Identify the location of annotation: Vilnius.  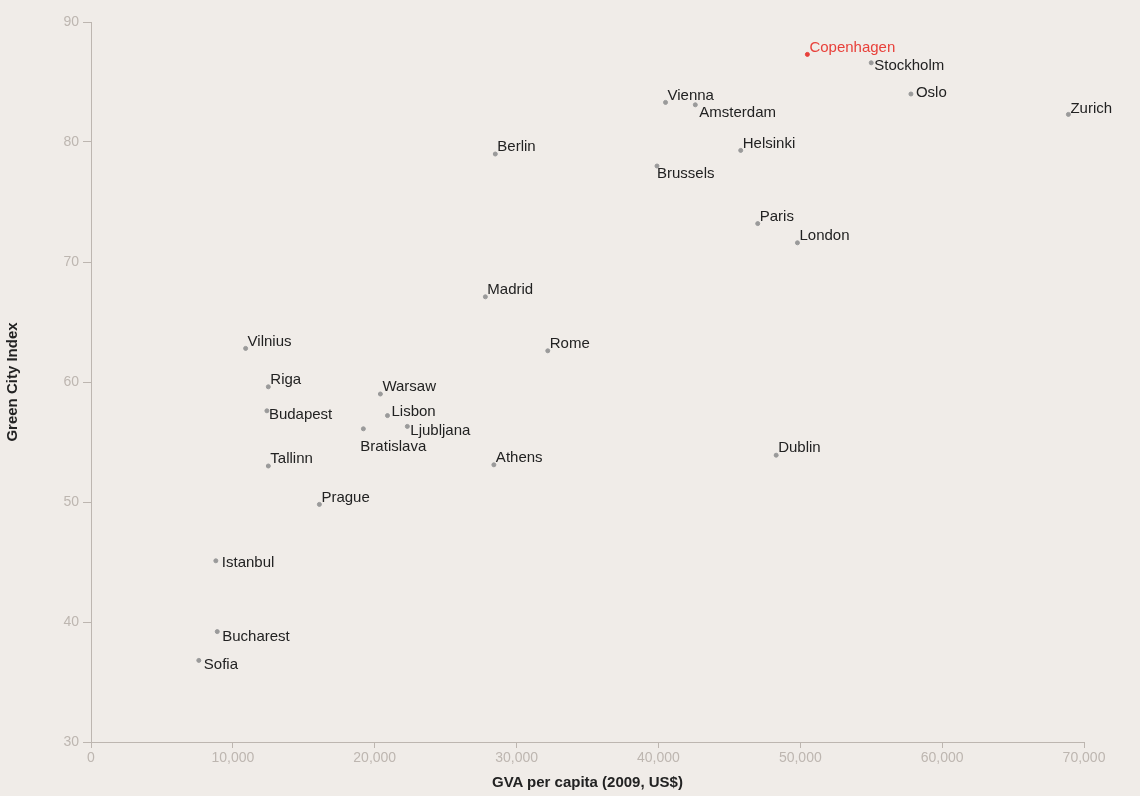
(269, 340).